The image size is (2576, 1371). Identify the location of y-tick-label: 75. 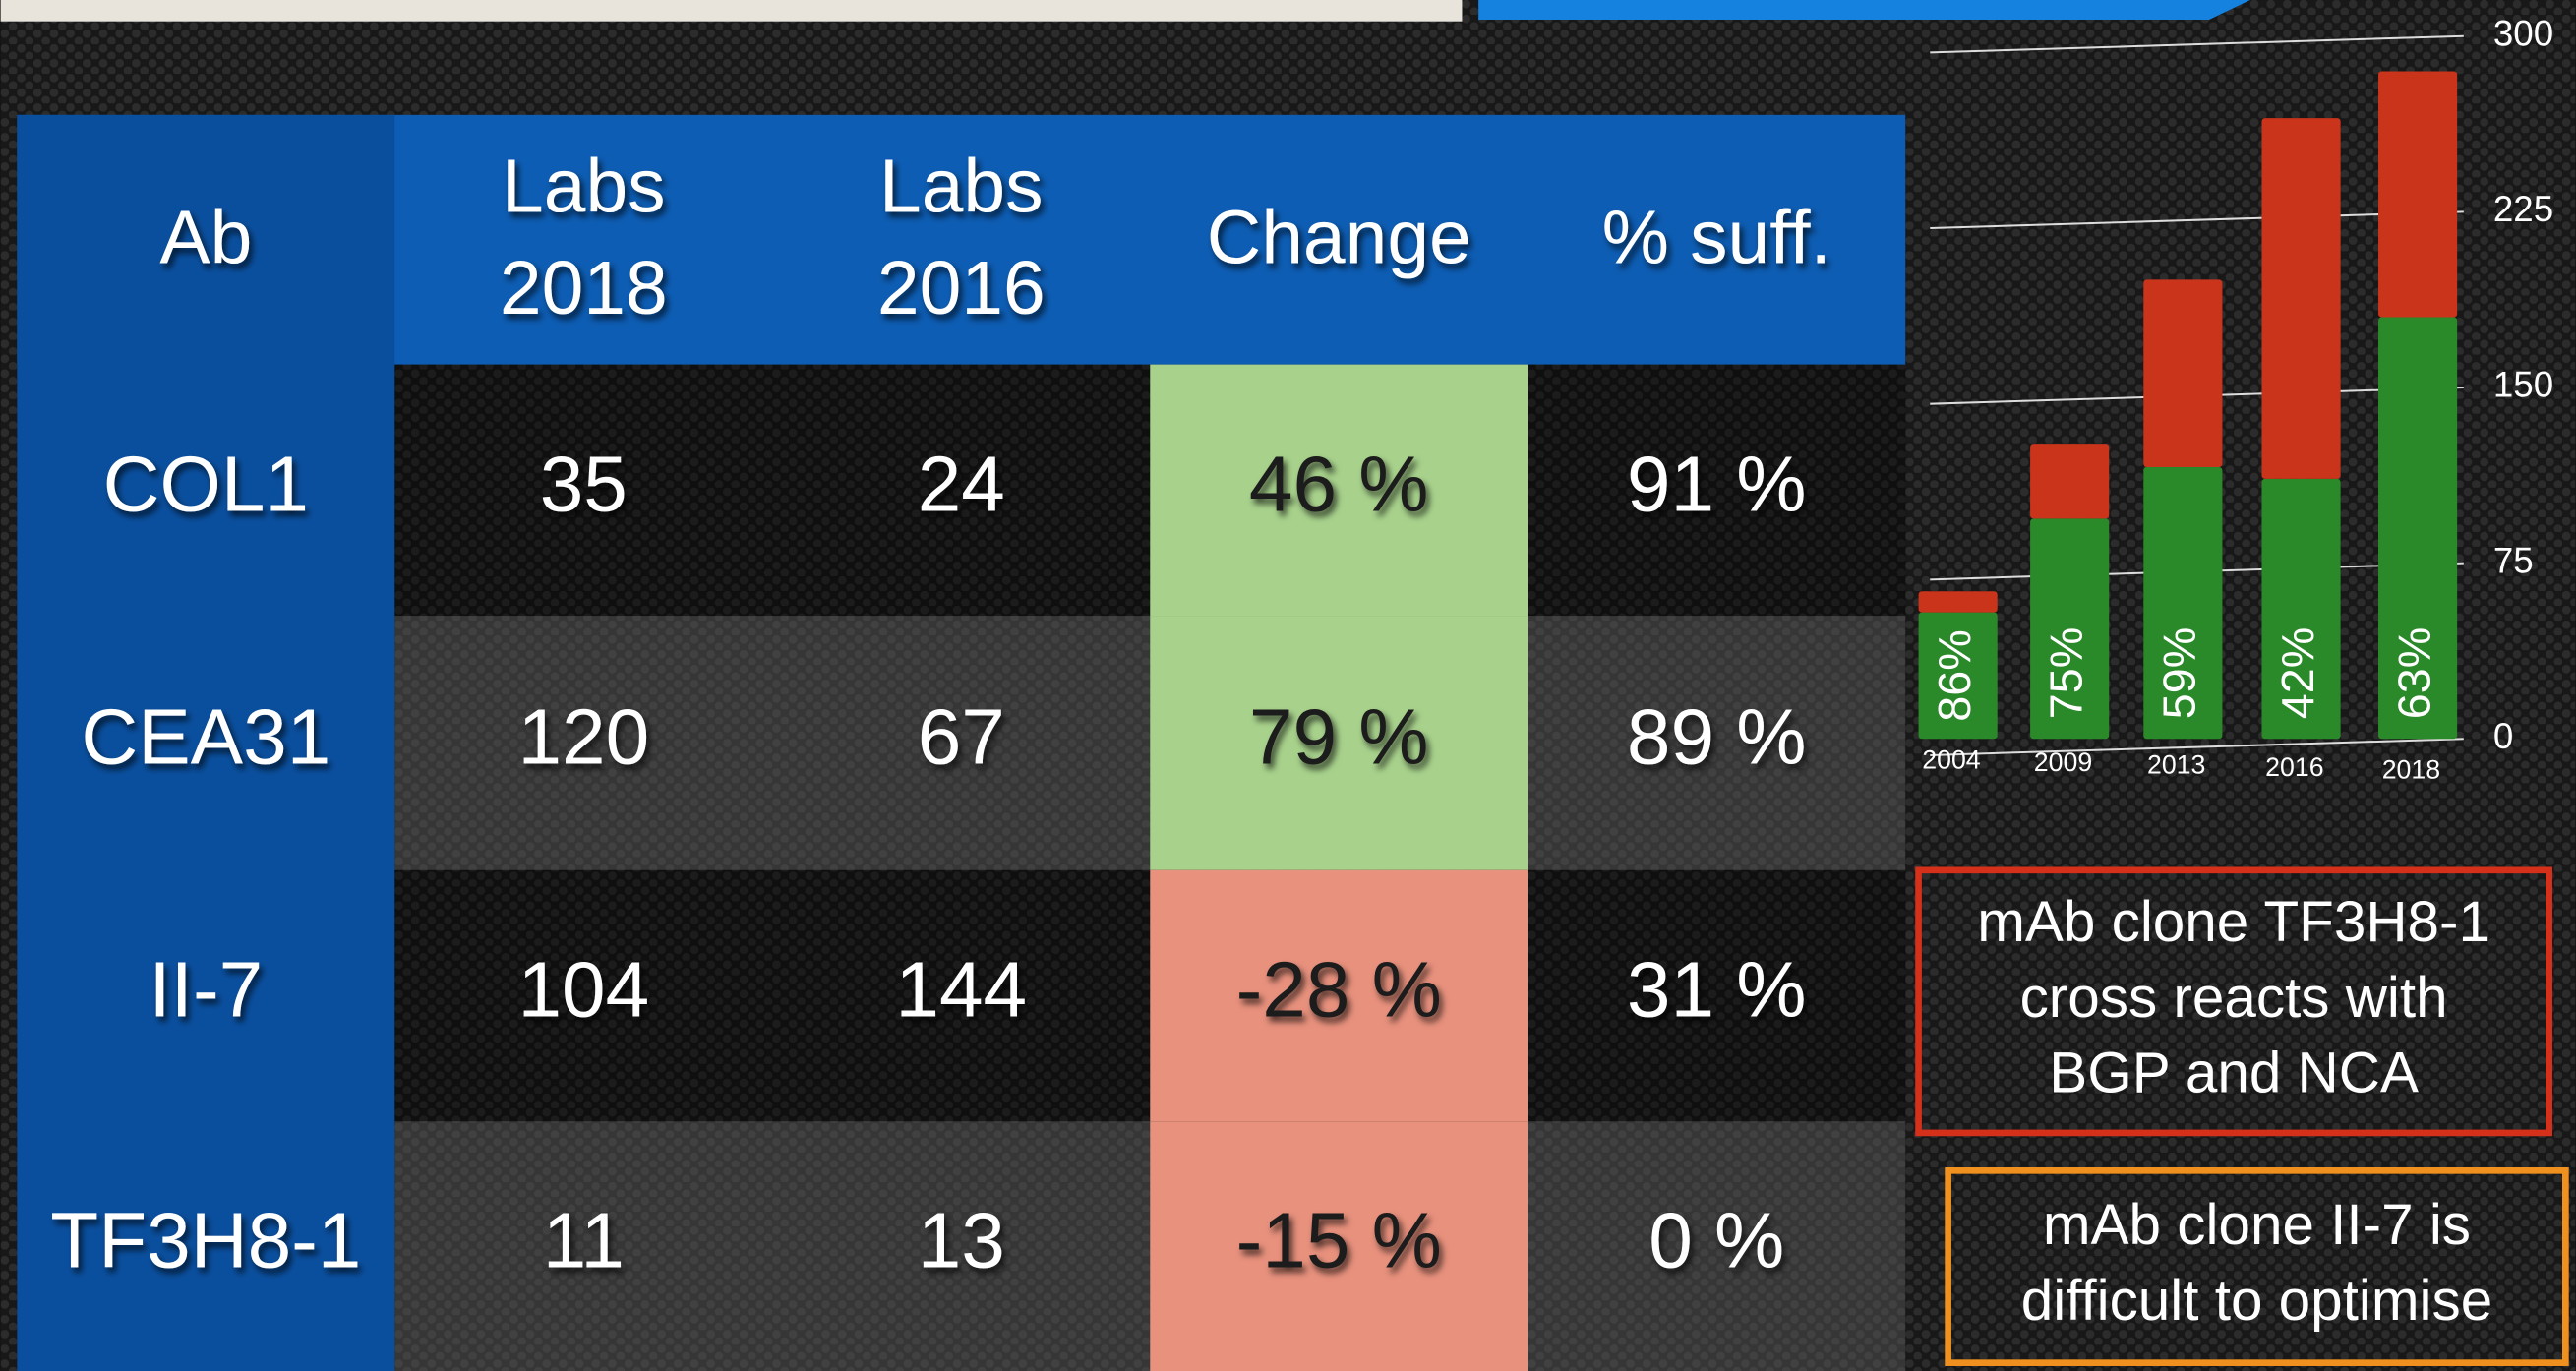
(2513, 560).